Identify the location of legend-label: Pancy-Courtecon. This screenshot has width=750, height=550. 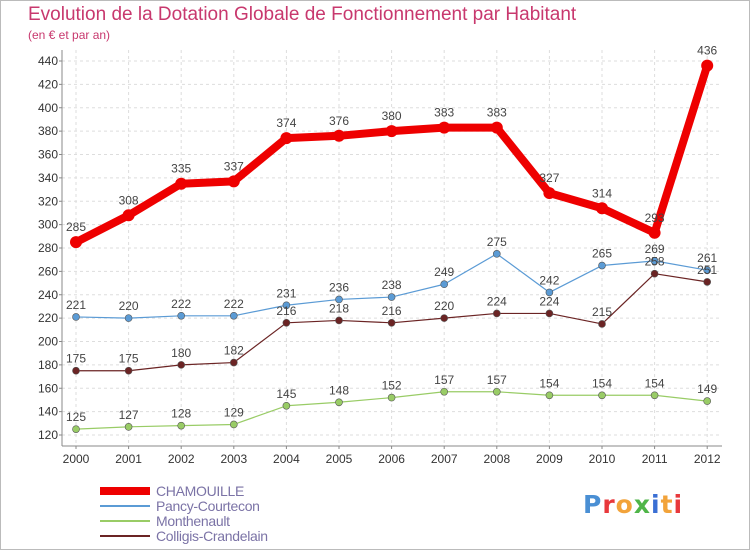
(208, 506).